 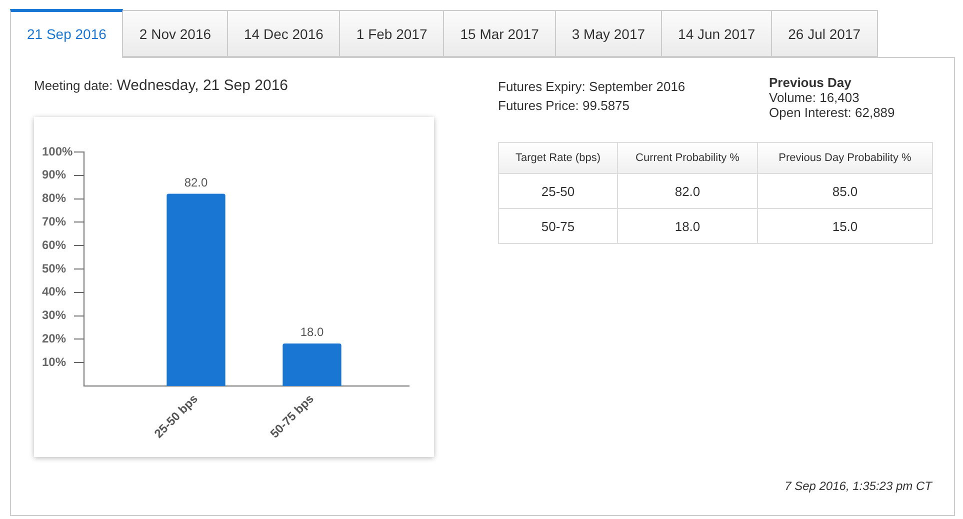 What do you see at coordinates (54, 221) in the screenshot?
I see `y-tick-label: 70%` at bounding box center [54, 221].